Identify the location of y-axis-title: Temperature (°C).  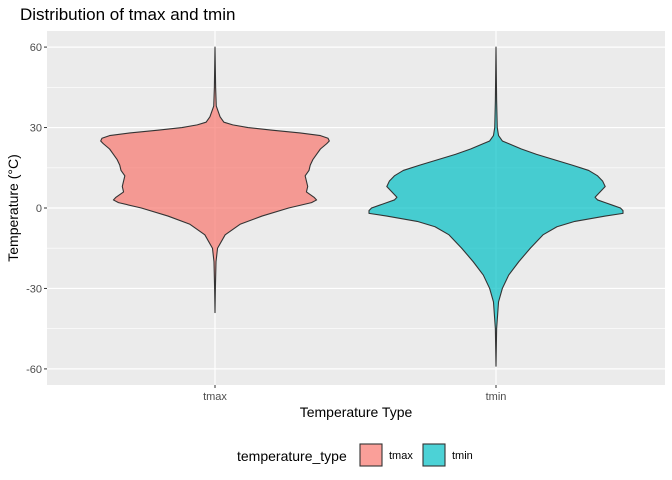
(13, 208).